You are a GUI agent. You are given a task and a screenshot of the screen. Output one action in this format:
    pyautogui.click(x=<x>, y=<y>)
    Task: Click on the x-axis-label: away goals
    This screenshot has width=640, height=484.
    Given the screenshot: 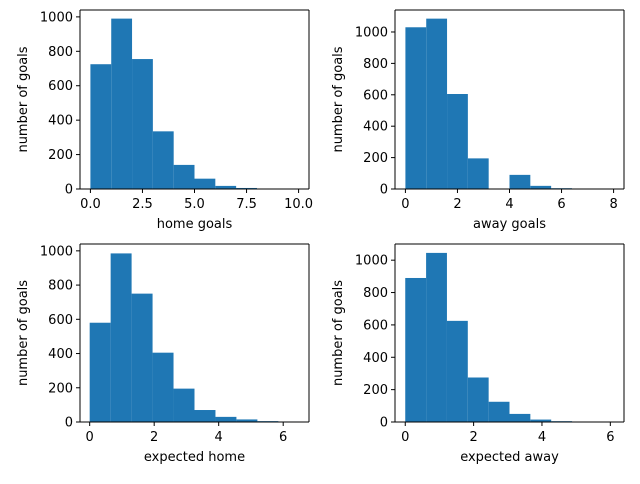 What is the action you would take?
    pyautogui.click(x=509, y=224)
    